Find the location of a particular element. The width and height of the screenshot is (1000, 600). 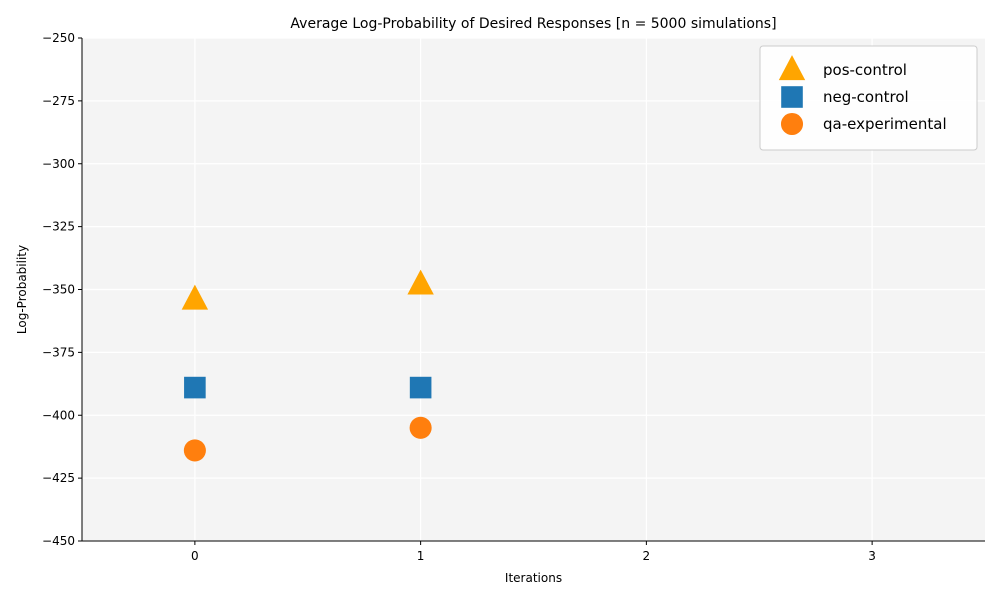

y-tick-label: −250 is located at coordinates (58, 38).